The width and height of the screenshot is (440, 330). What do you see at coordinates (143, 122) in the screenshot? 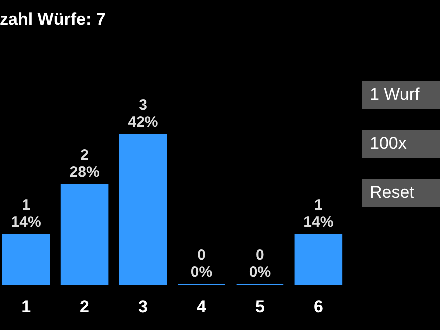
I see `annotation: 42%` at bounding box center [143, 122].